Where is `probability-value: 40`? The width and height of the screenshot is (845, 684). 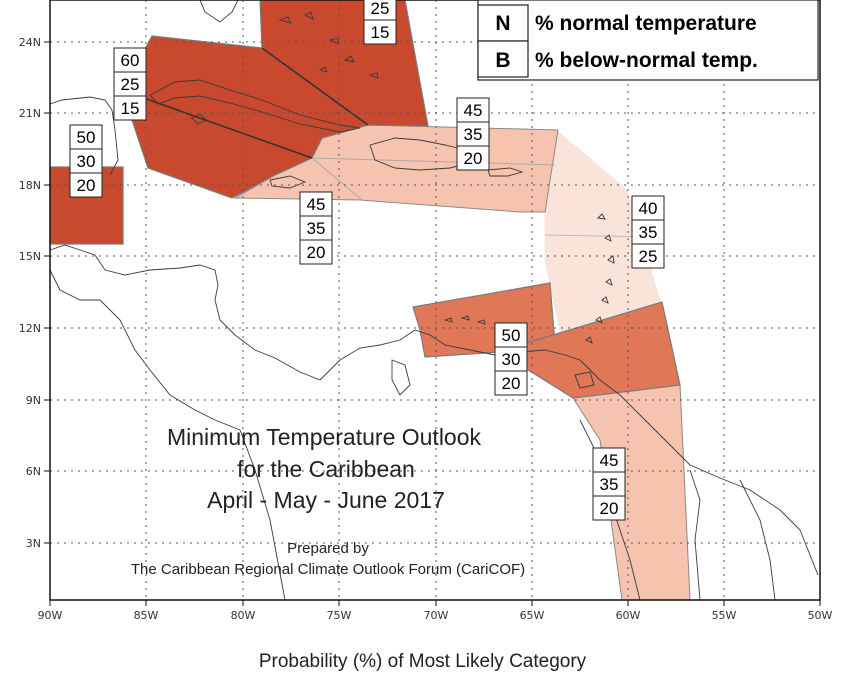 probability-value: 40 is located at coordinates (648, 208).